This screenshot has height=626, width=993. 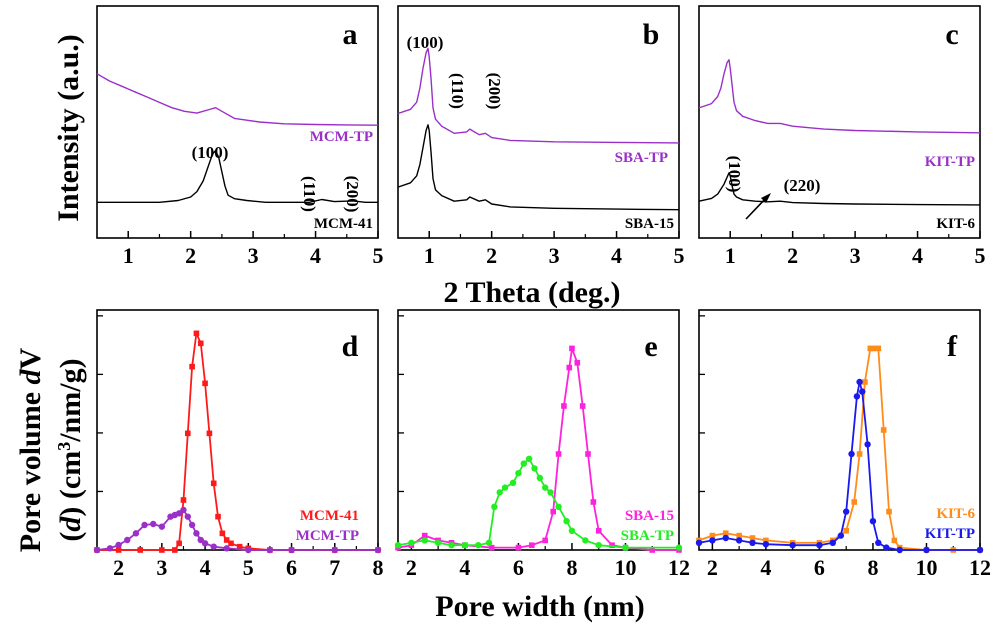 What do you see at coordinates (494, 91) in the screenshot?
I see `peak-annotation: (200)` at bounding box center [494, 91].